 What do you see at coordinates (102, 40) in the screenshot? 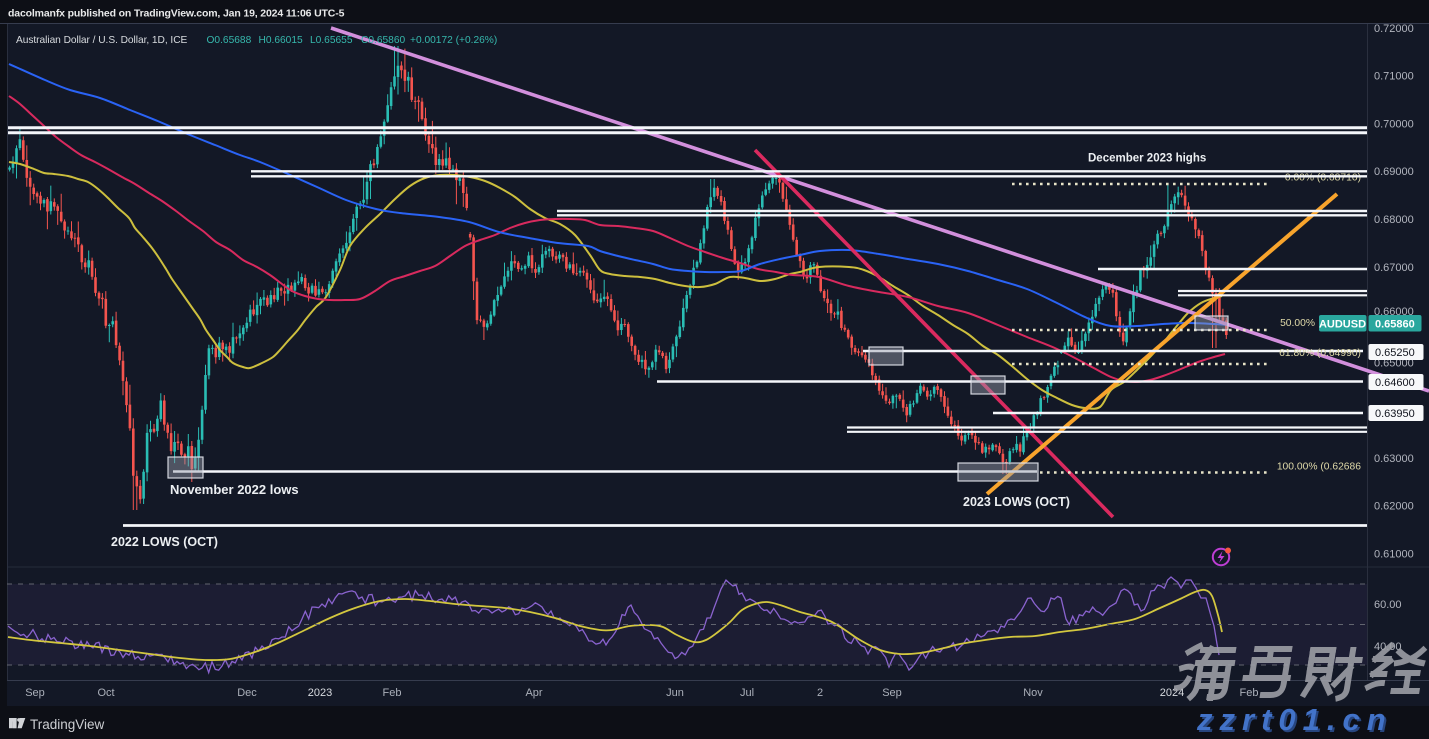
I see `svg-text:Australian Dollar / U.S. Dolla: Australian Dollar / U.S. Dollar, 1D, ICE` at bounding box center [102, 40].